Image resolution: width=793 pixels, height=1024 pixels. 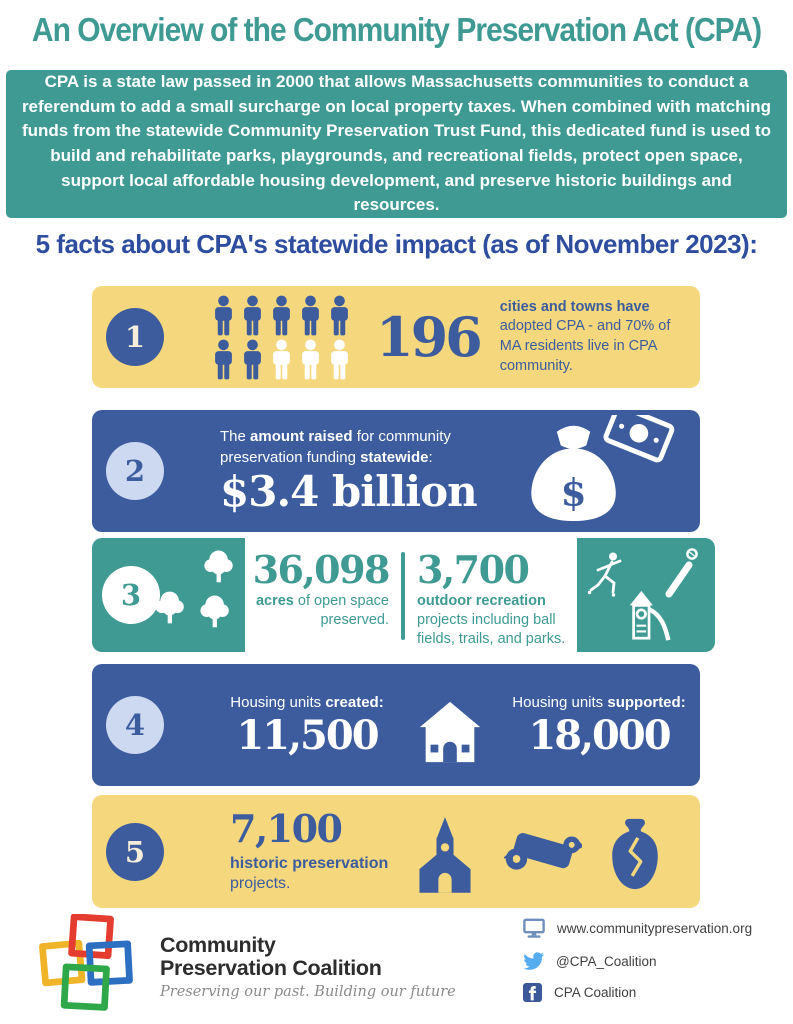 I want to click on fact-3-number: 3, so click(x=131, y=595).